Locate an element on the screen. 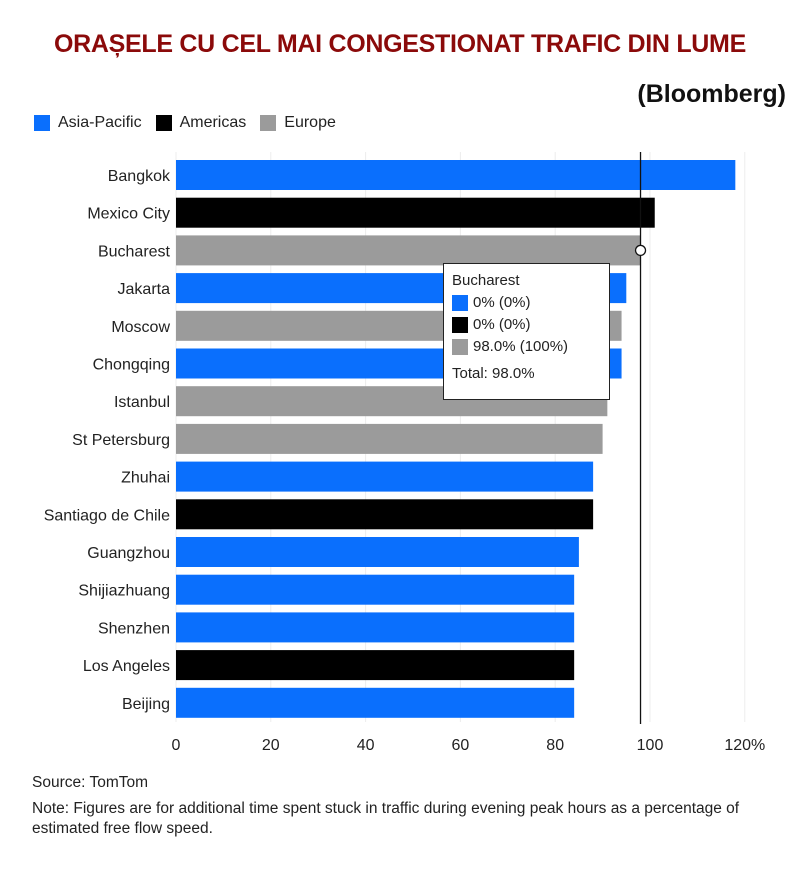  bar-beijing is located at coordinates (375, 702).